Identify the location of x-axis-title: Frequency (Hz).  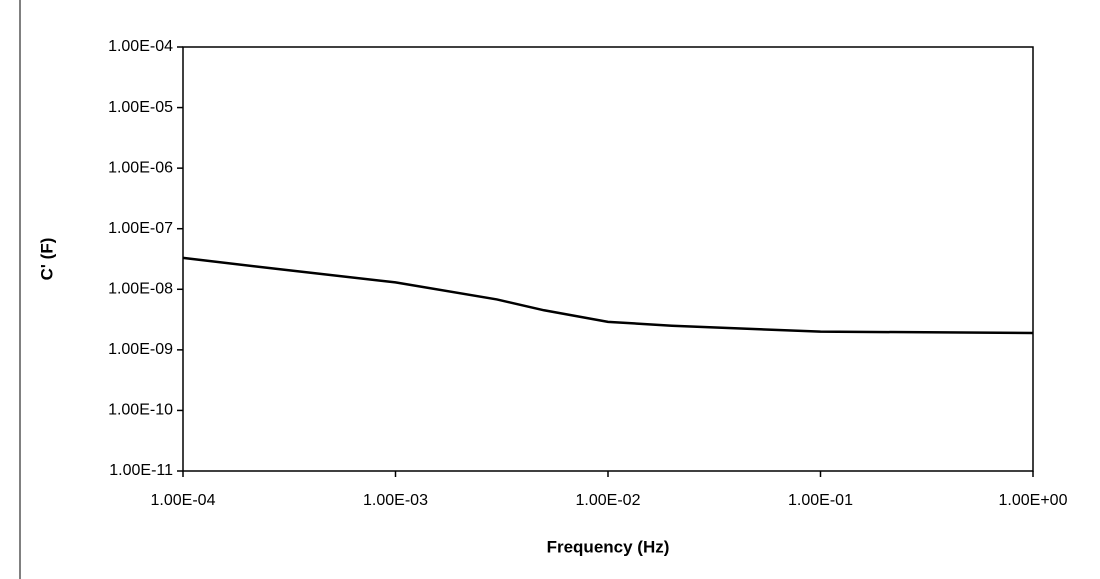
(608, 546).